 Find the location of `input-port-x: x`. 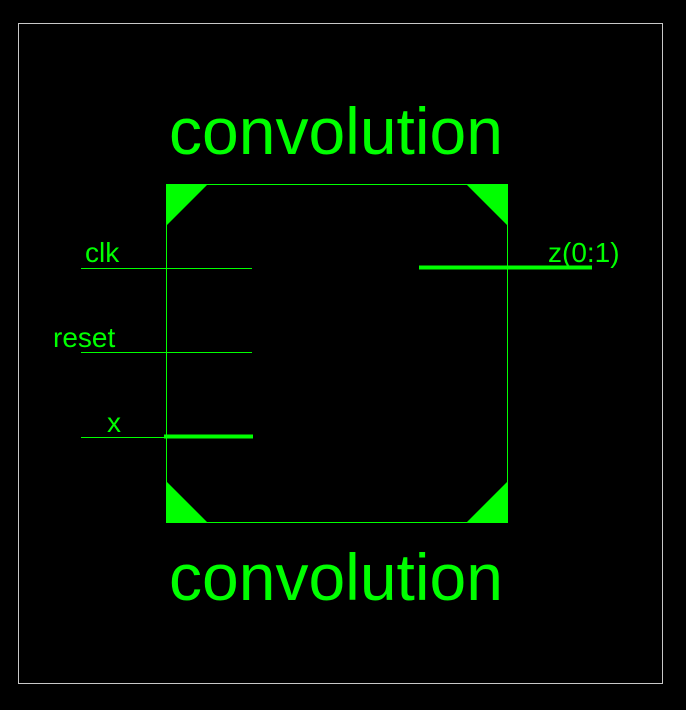

input-port-x: x is located at coordinates (167, 423).